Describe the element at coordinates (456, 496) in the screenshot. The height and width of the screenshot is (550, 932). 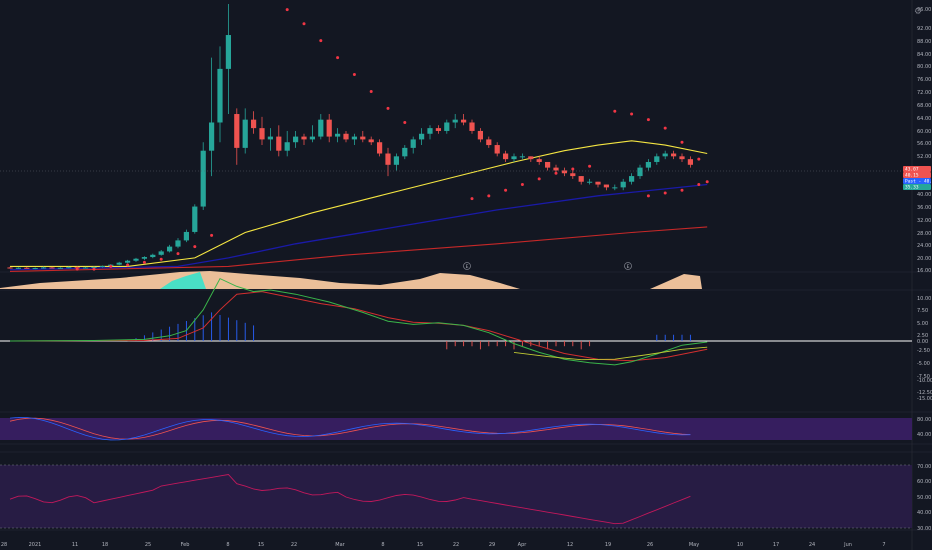
I see `rsi-pane` at that location.